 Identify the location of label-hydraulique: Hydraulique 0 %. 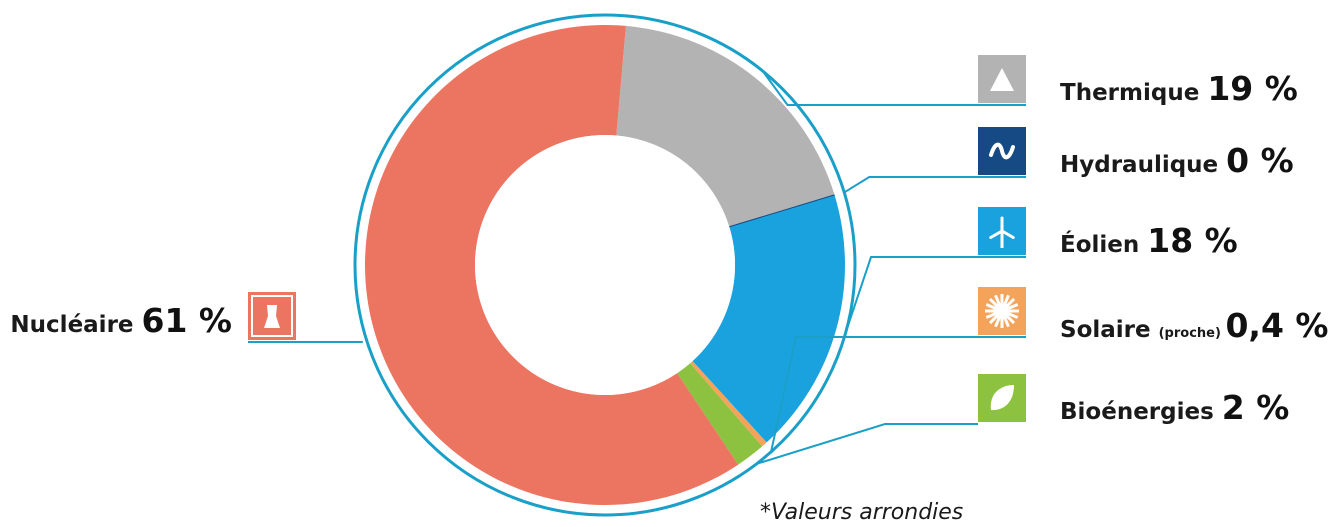
(1177, 160).